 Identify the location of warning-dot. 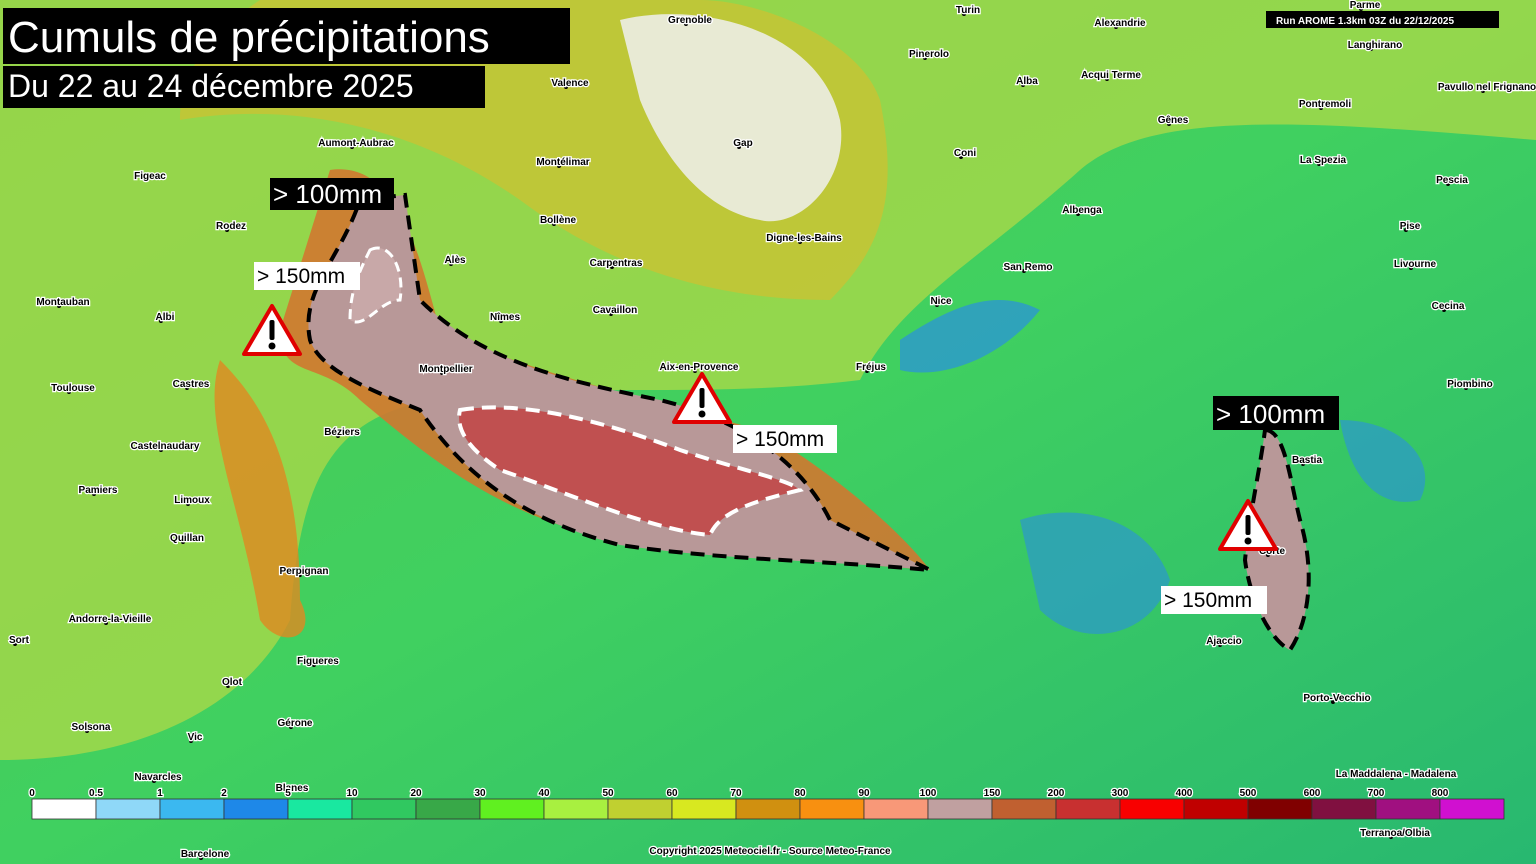
(1248, 541).